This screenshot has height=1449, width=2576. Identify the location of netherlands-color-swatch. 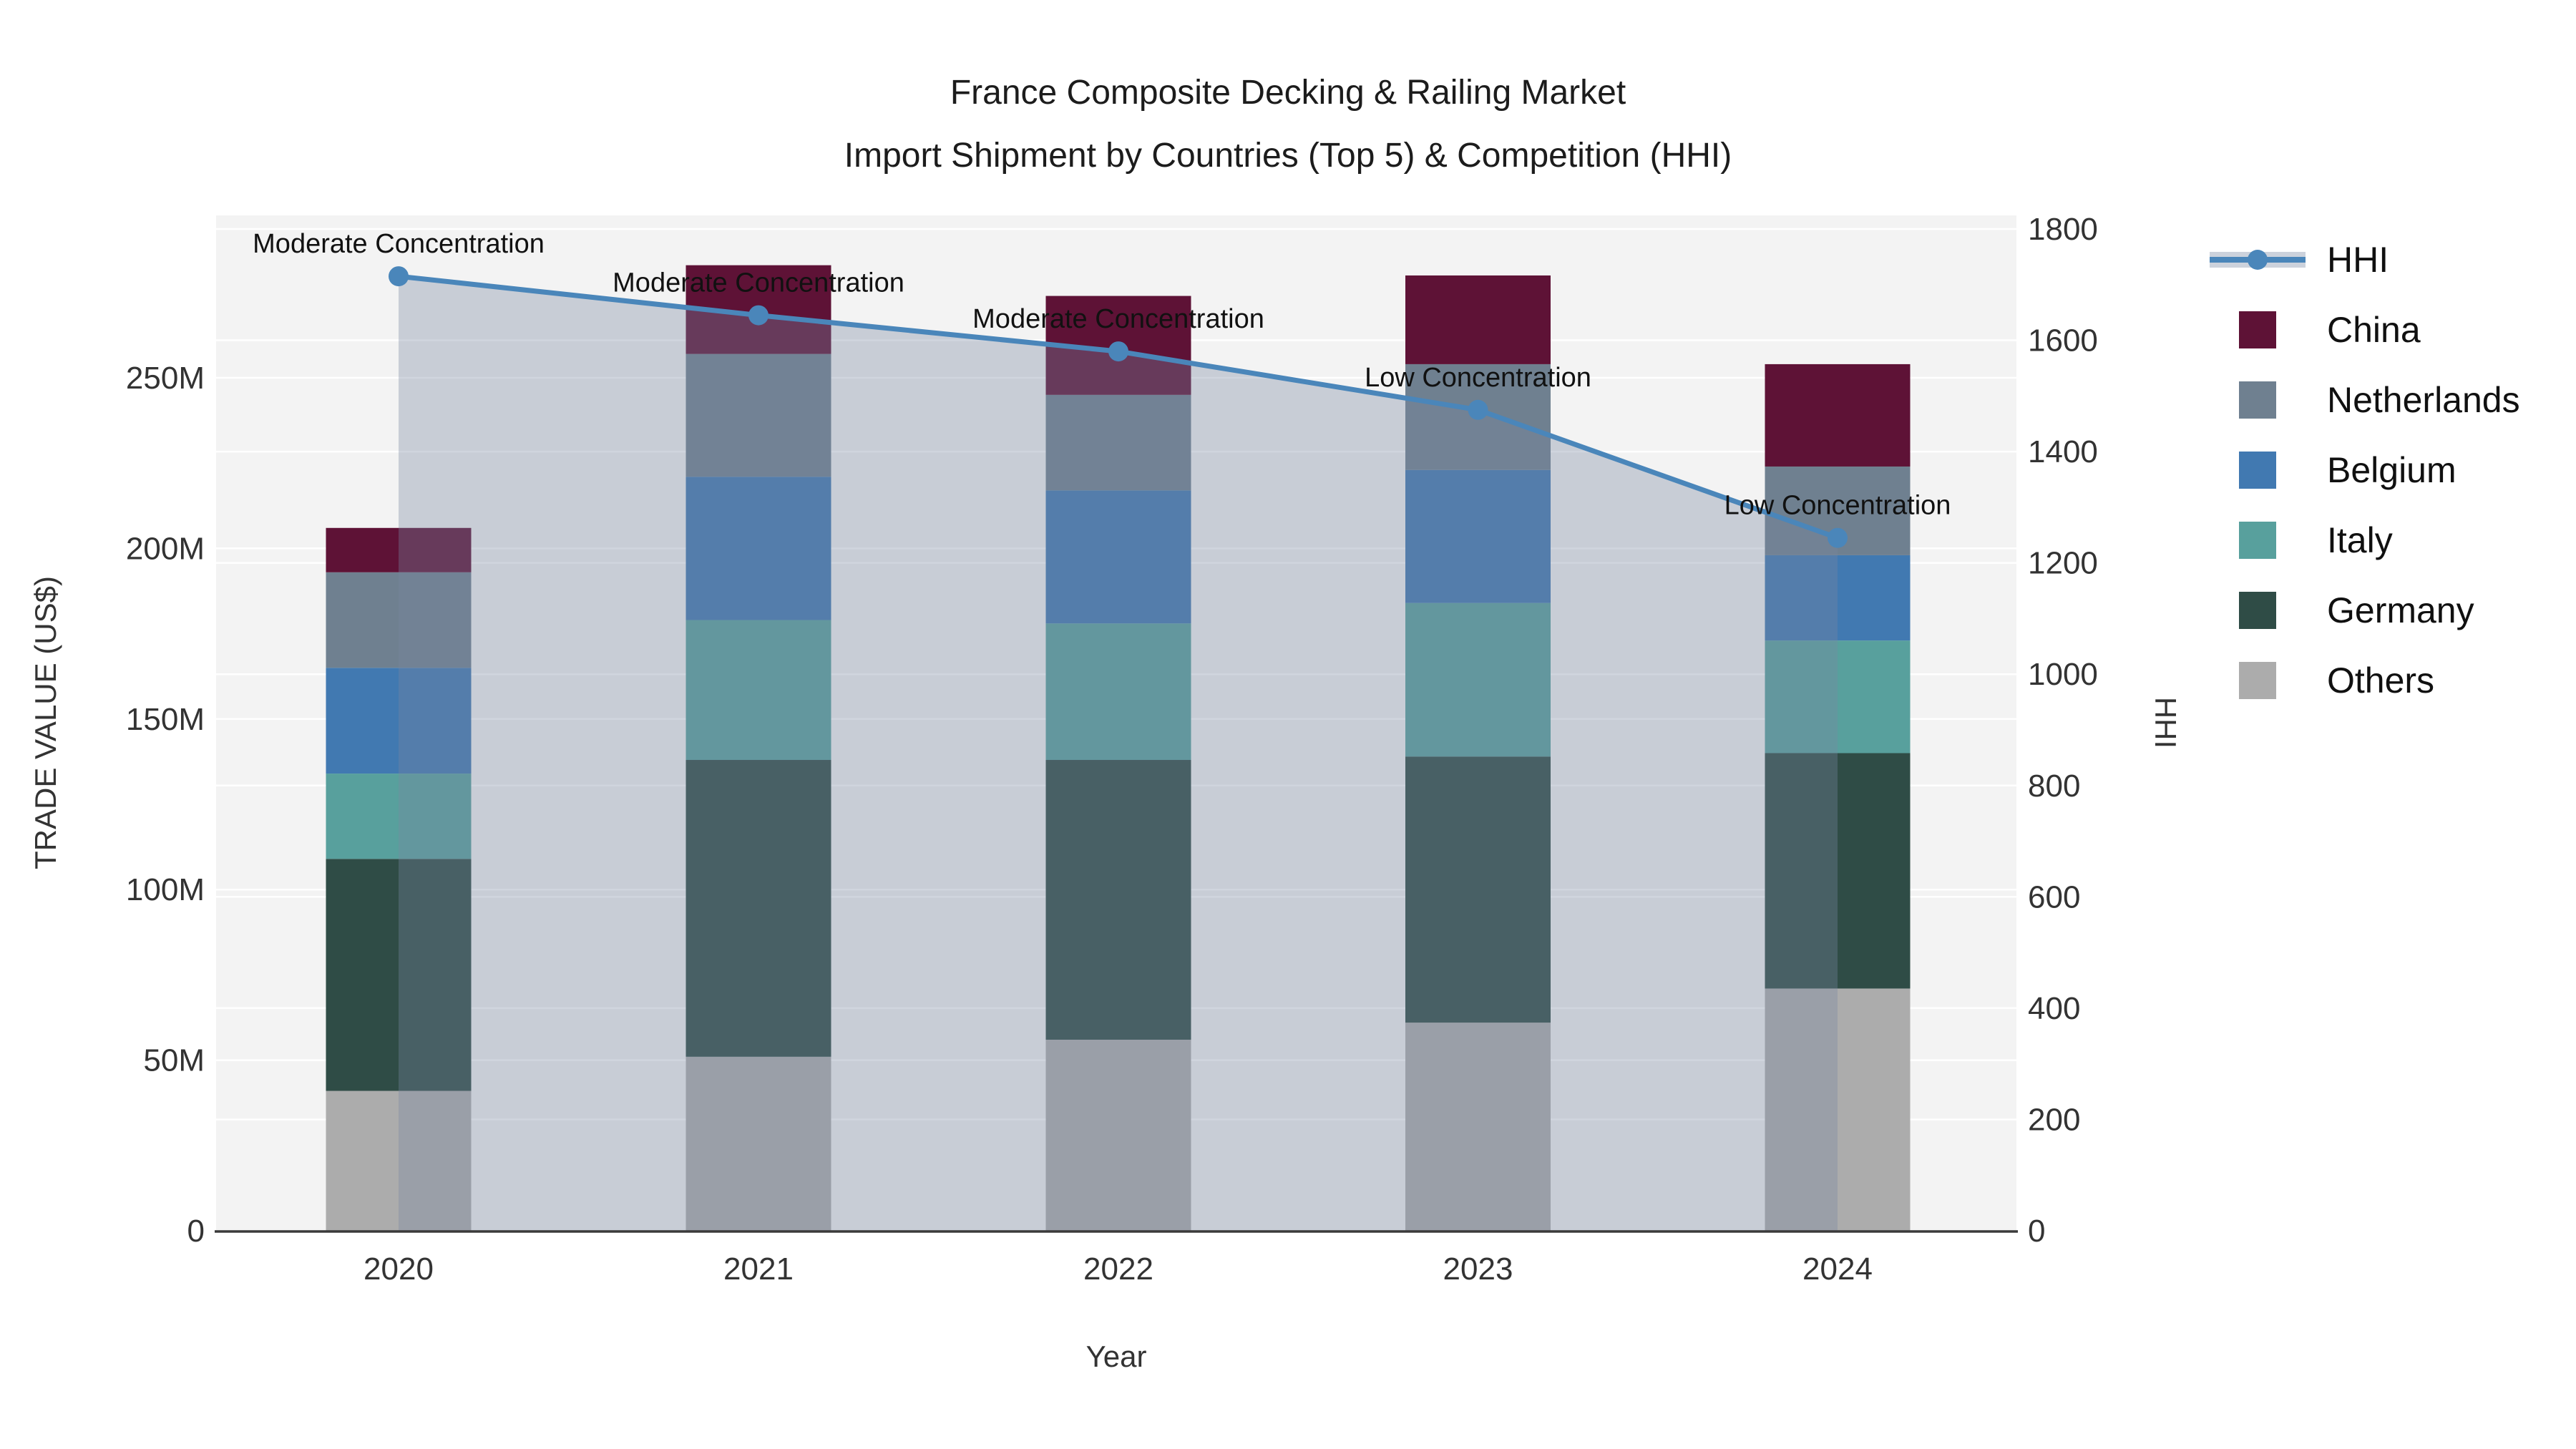
(2257, 400).